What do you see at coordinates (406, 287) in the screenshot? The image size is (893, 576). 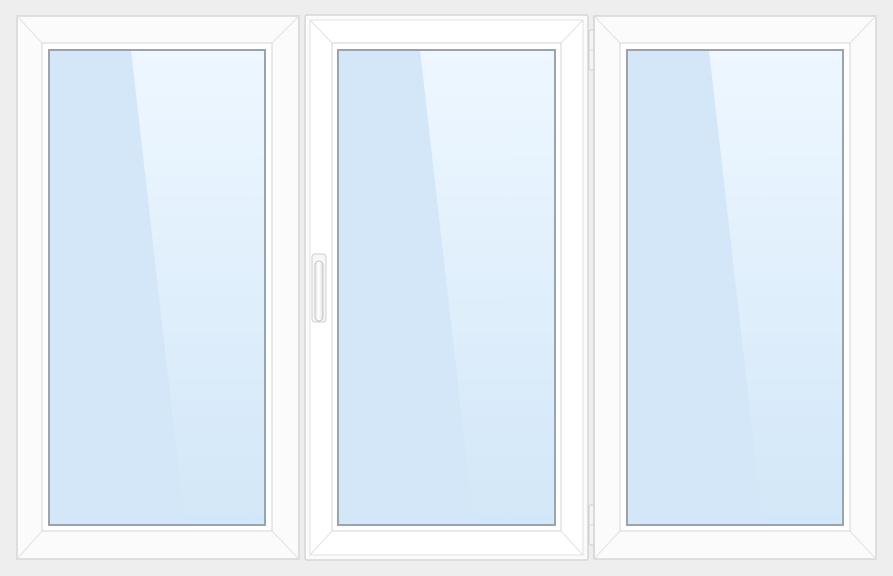 I see `center-glass-reflection` at bounding box center [406, 287].